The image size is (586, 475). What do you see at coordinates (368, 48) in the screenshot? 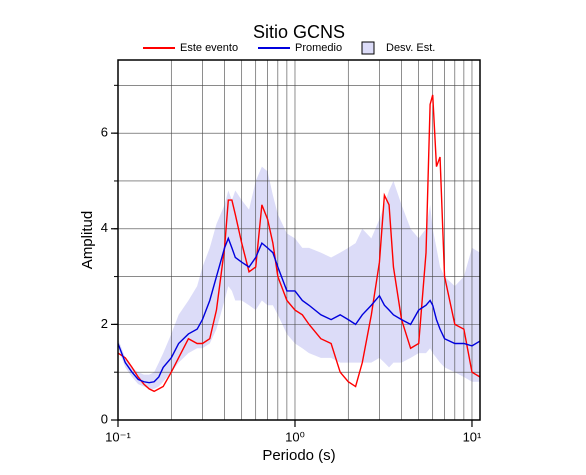
I see `legend-swatch` at bounding box center [368, 48].